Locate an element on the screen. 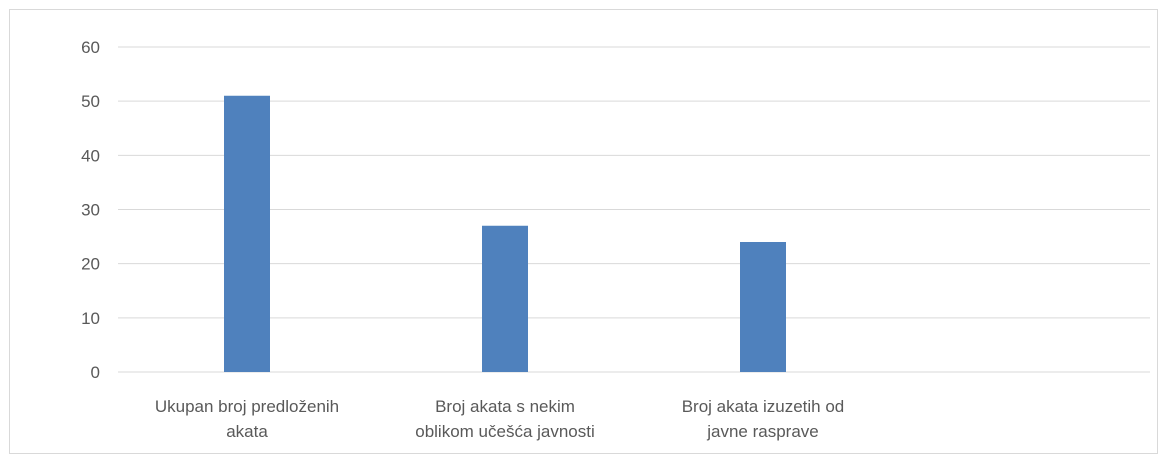  x-tick-label: Ukupan broj predloženih is located at coordinates (247, 406).